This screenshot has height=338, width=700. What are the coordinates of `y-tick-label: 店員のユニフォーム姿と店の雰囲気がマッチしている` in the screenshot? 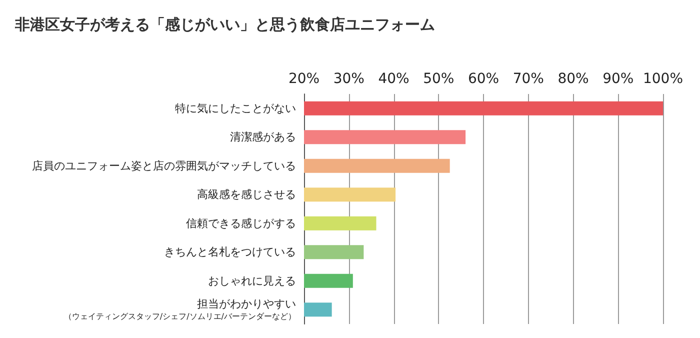 It's located at (164, 165).